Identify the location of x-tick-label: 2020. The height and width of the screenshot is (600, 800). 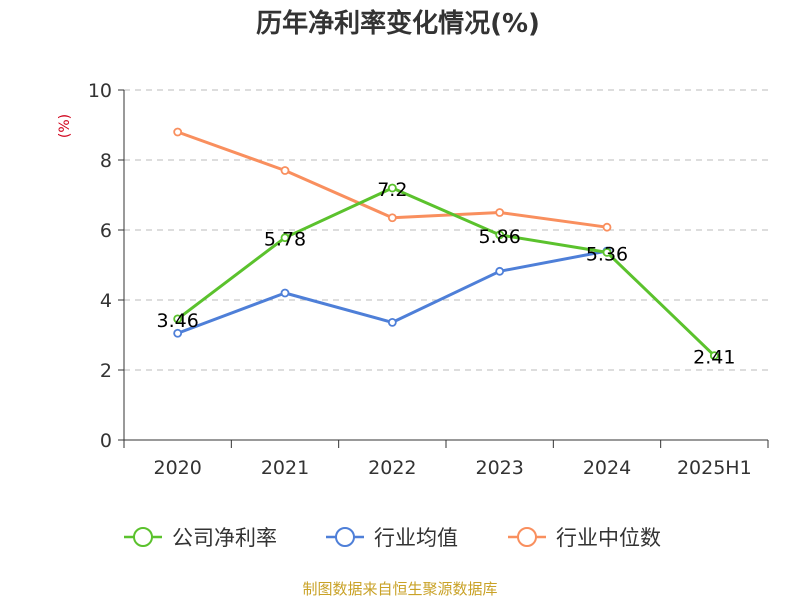
(177, 468).